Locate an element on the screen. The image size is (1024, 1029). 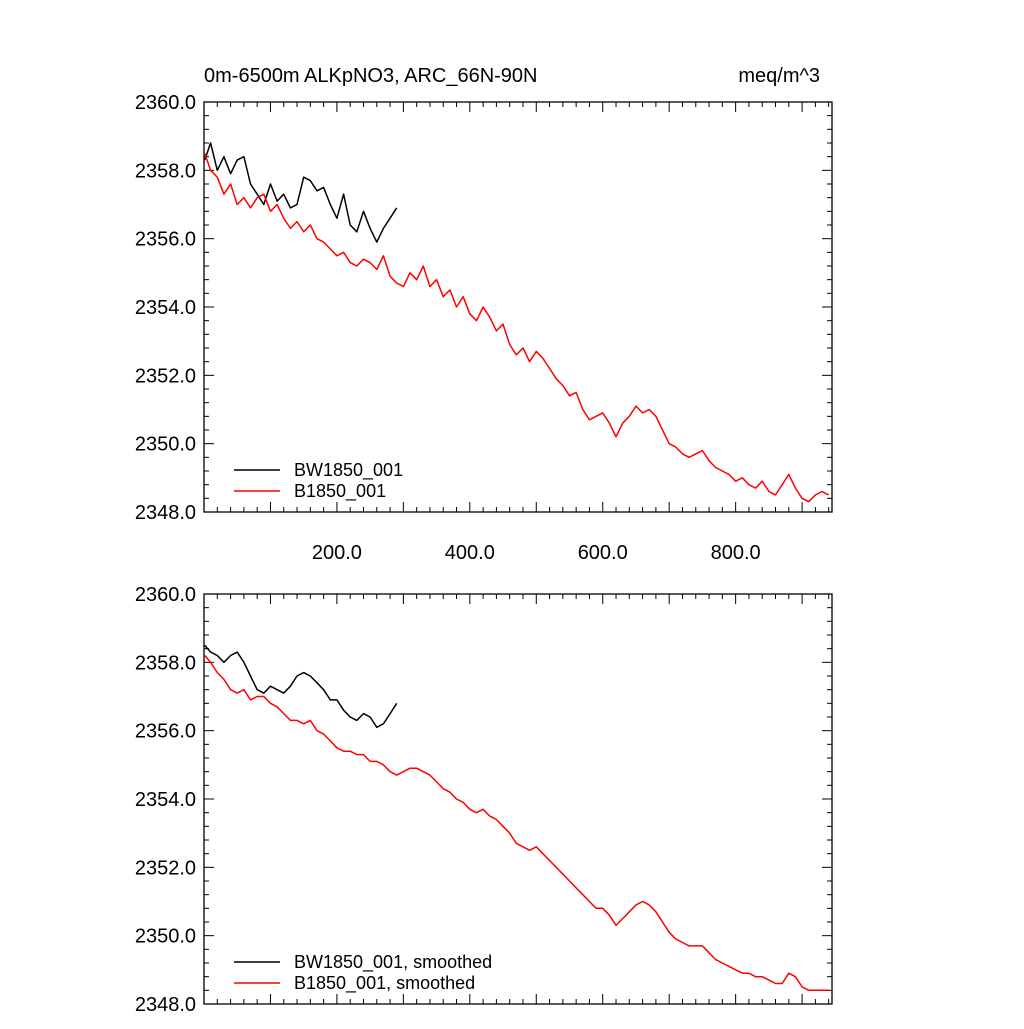
x-tick-label: 200.0 is located at coordinates (337, 553).